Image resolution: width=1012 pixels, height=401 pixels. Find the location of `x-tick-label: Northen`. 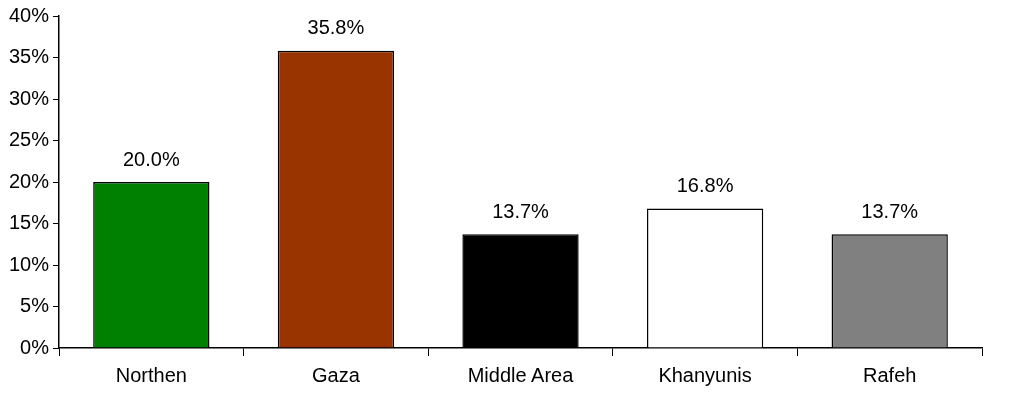

x-tick-label: Northen is located at coordinates (151, 374).